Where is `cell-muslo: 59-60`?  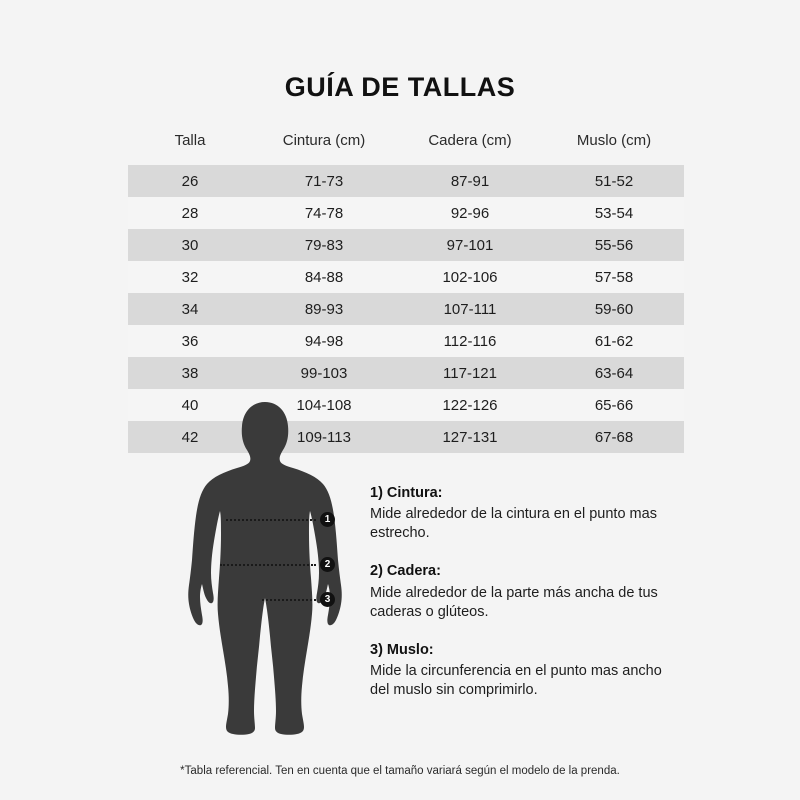 cell-muslo: 59-60 is located at coordinates (614, 309).